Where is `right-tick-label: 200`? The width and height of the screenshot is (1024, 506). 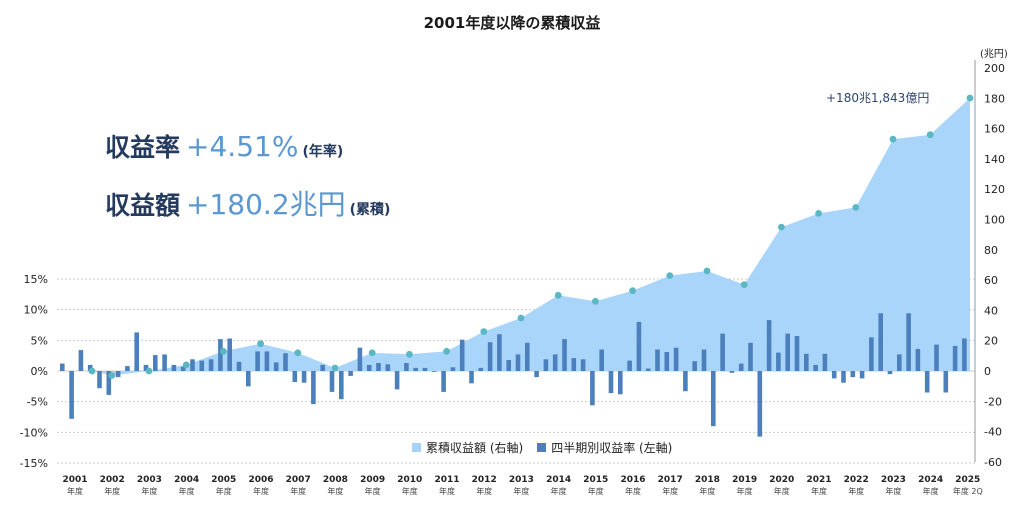 right-tick-label: 200 is located at coordinates (994, 68).